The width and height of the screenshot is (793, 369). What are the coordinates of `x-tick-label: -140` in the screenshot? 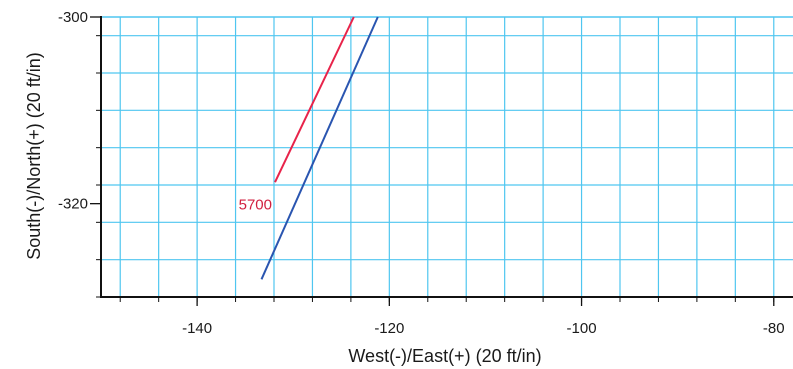 It's located at (197, 328).